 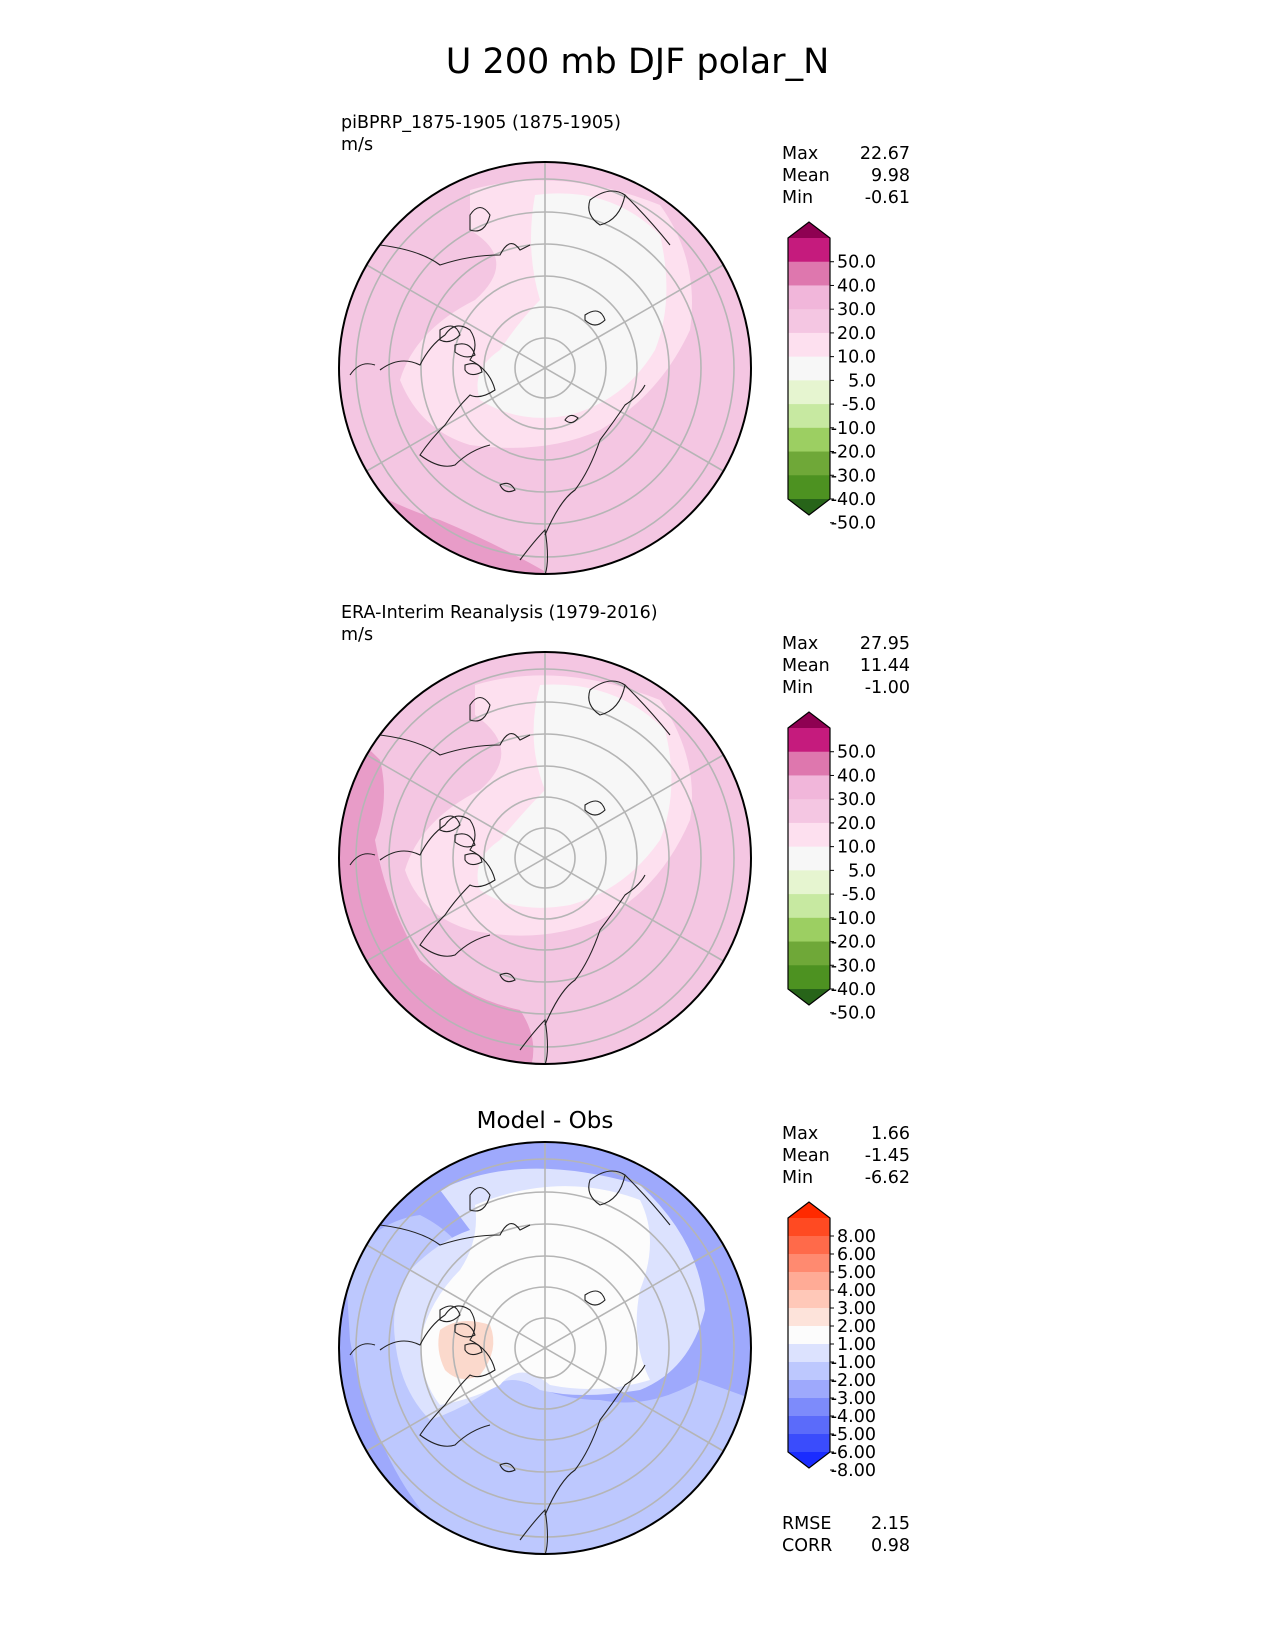 What do you see at coordinates (846, 176) in the screenshot?
I see `panel-test-stats: Max 22.67 Mean 9.98 Min -0.61` at bounding box center [846, 176].